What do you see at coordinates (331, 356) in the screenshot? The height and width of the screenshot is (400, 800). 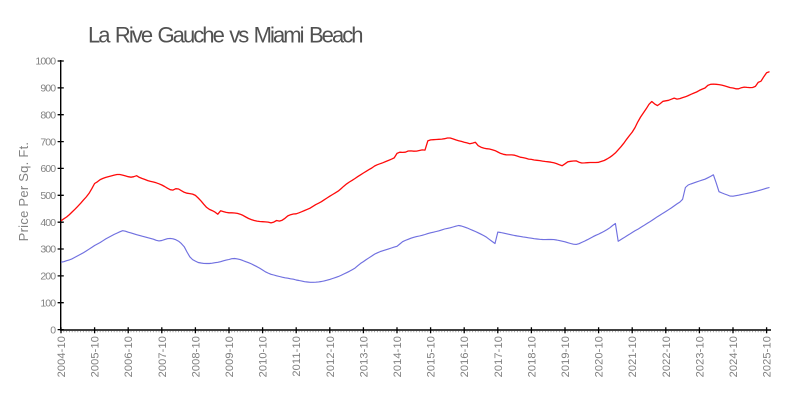 I see `svg-text: 2012-10` at bounding box center [331, 356].